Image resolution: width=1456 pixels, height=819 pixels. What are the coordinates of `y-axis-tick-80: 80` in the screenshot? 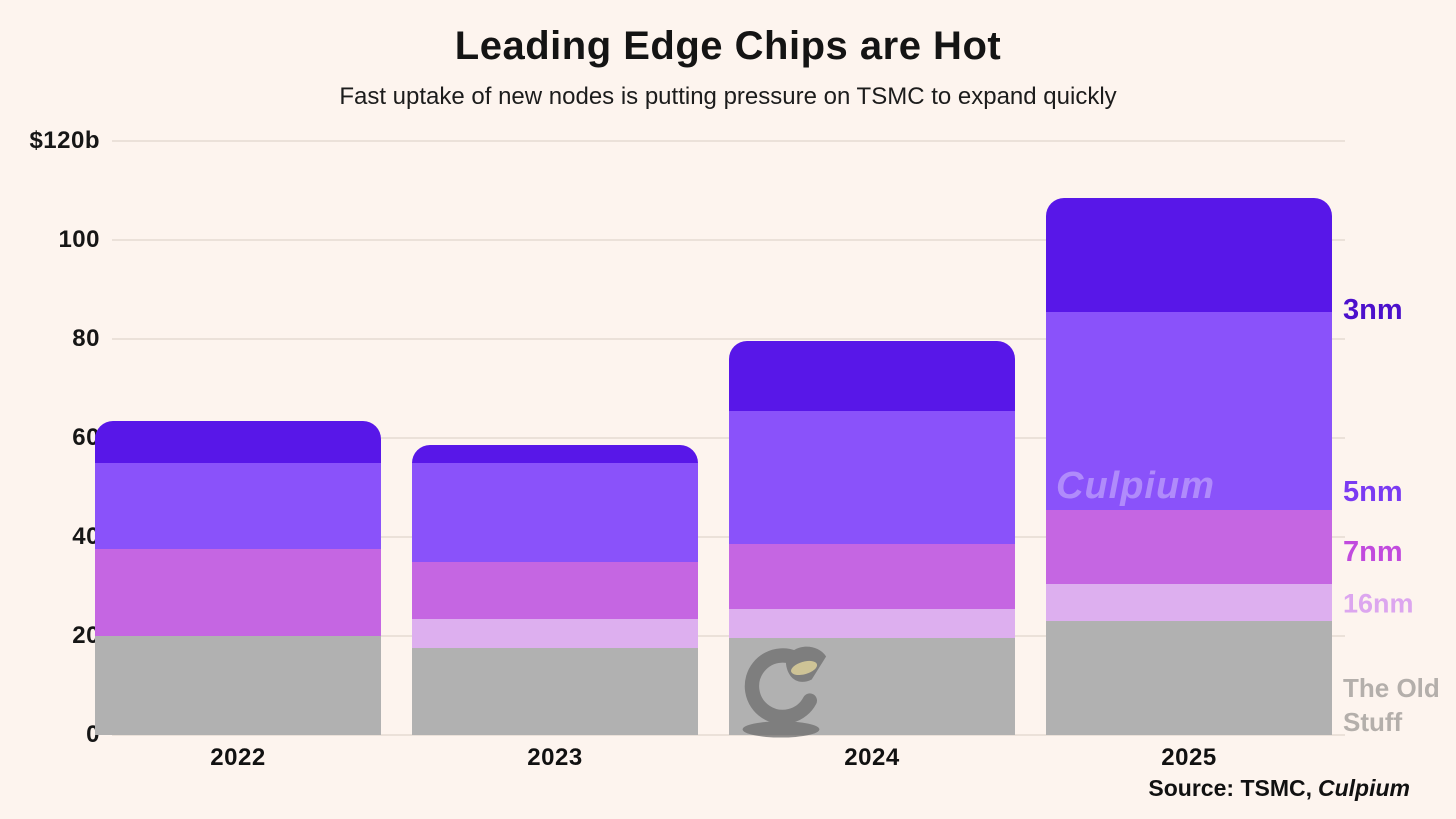 It's located at (86, 338).